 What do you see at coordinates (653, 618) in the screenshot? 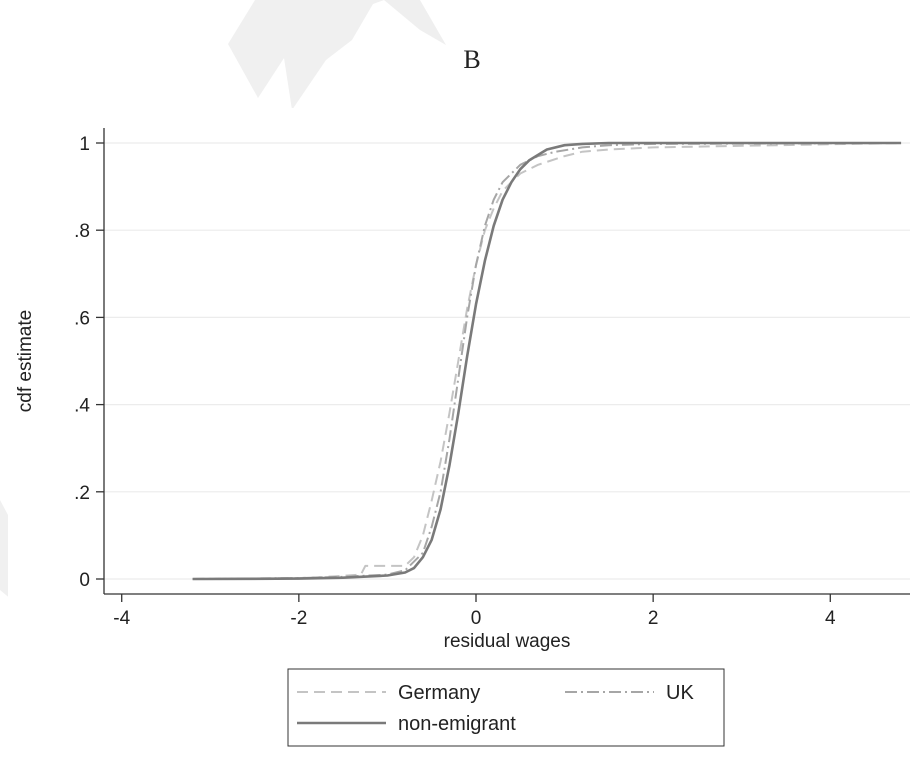
I see `x-tick-label: 2` at bounding box center [653, 618].